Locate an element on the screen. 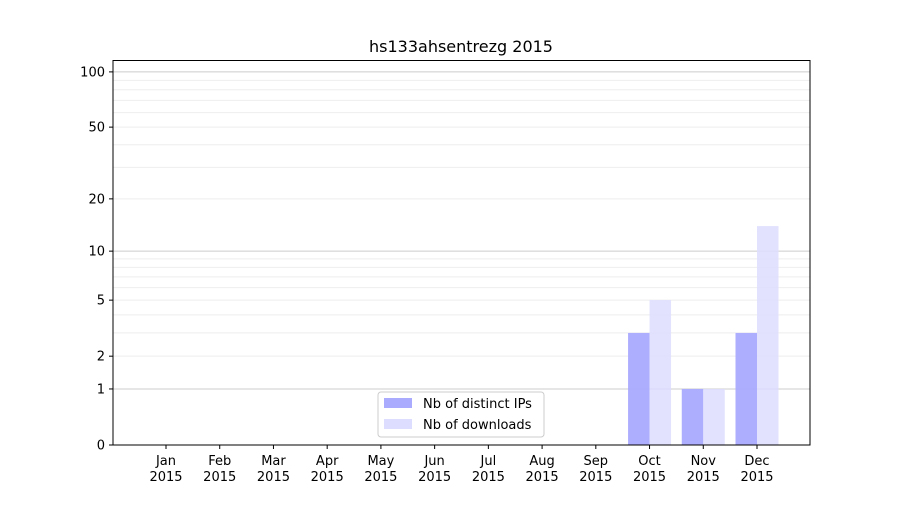 Image resolution: width=900 pixels, height=505 pixels. x-tick-label: May 2015 is located at coordinates (380, 469).